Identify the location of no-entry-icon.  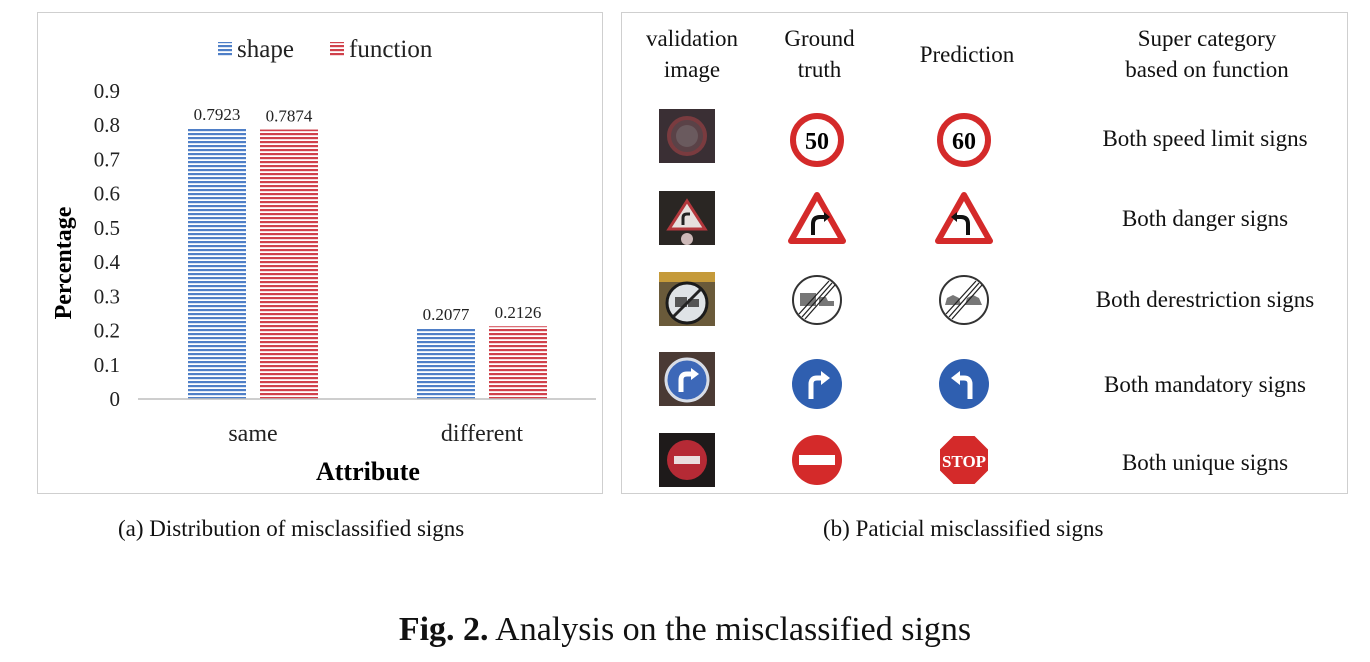
(817, 460).